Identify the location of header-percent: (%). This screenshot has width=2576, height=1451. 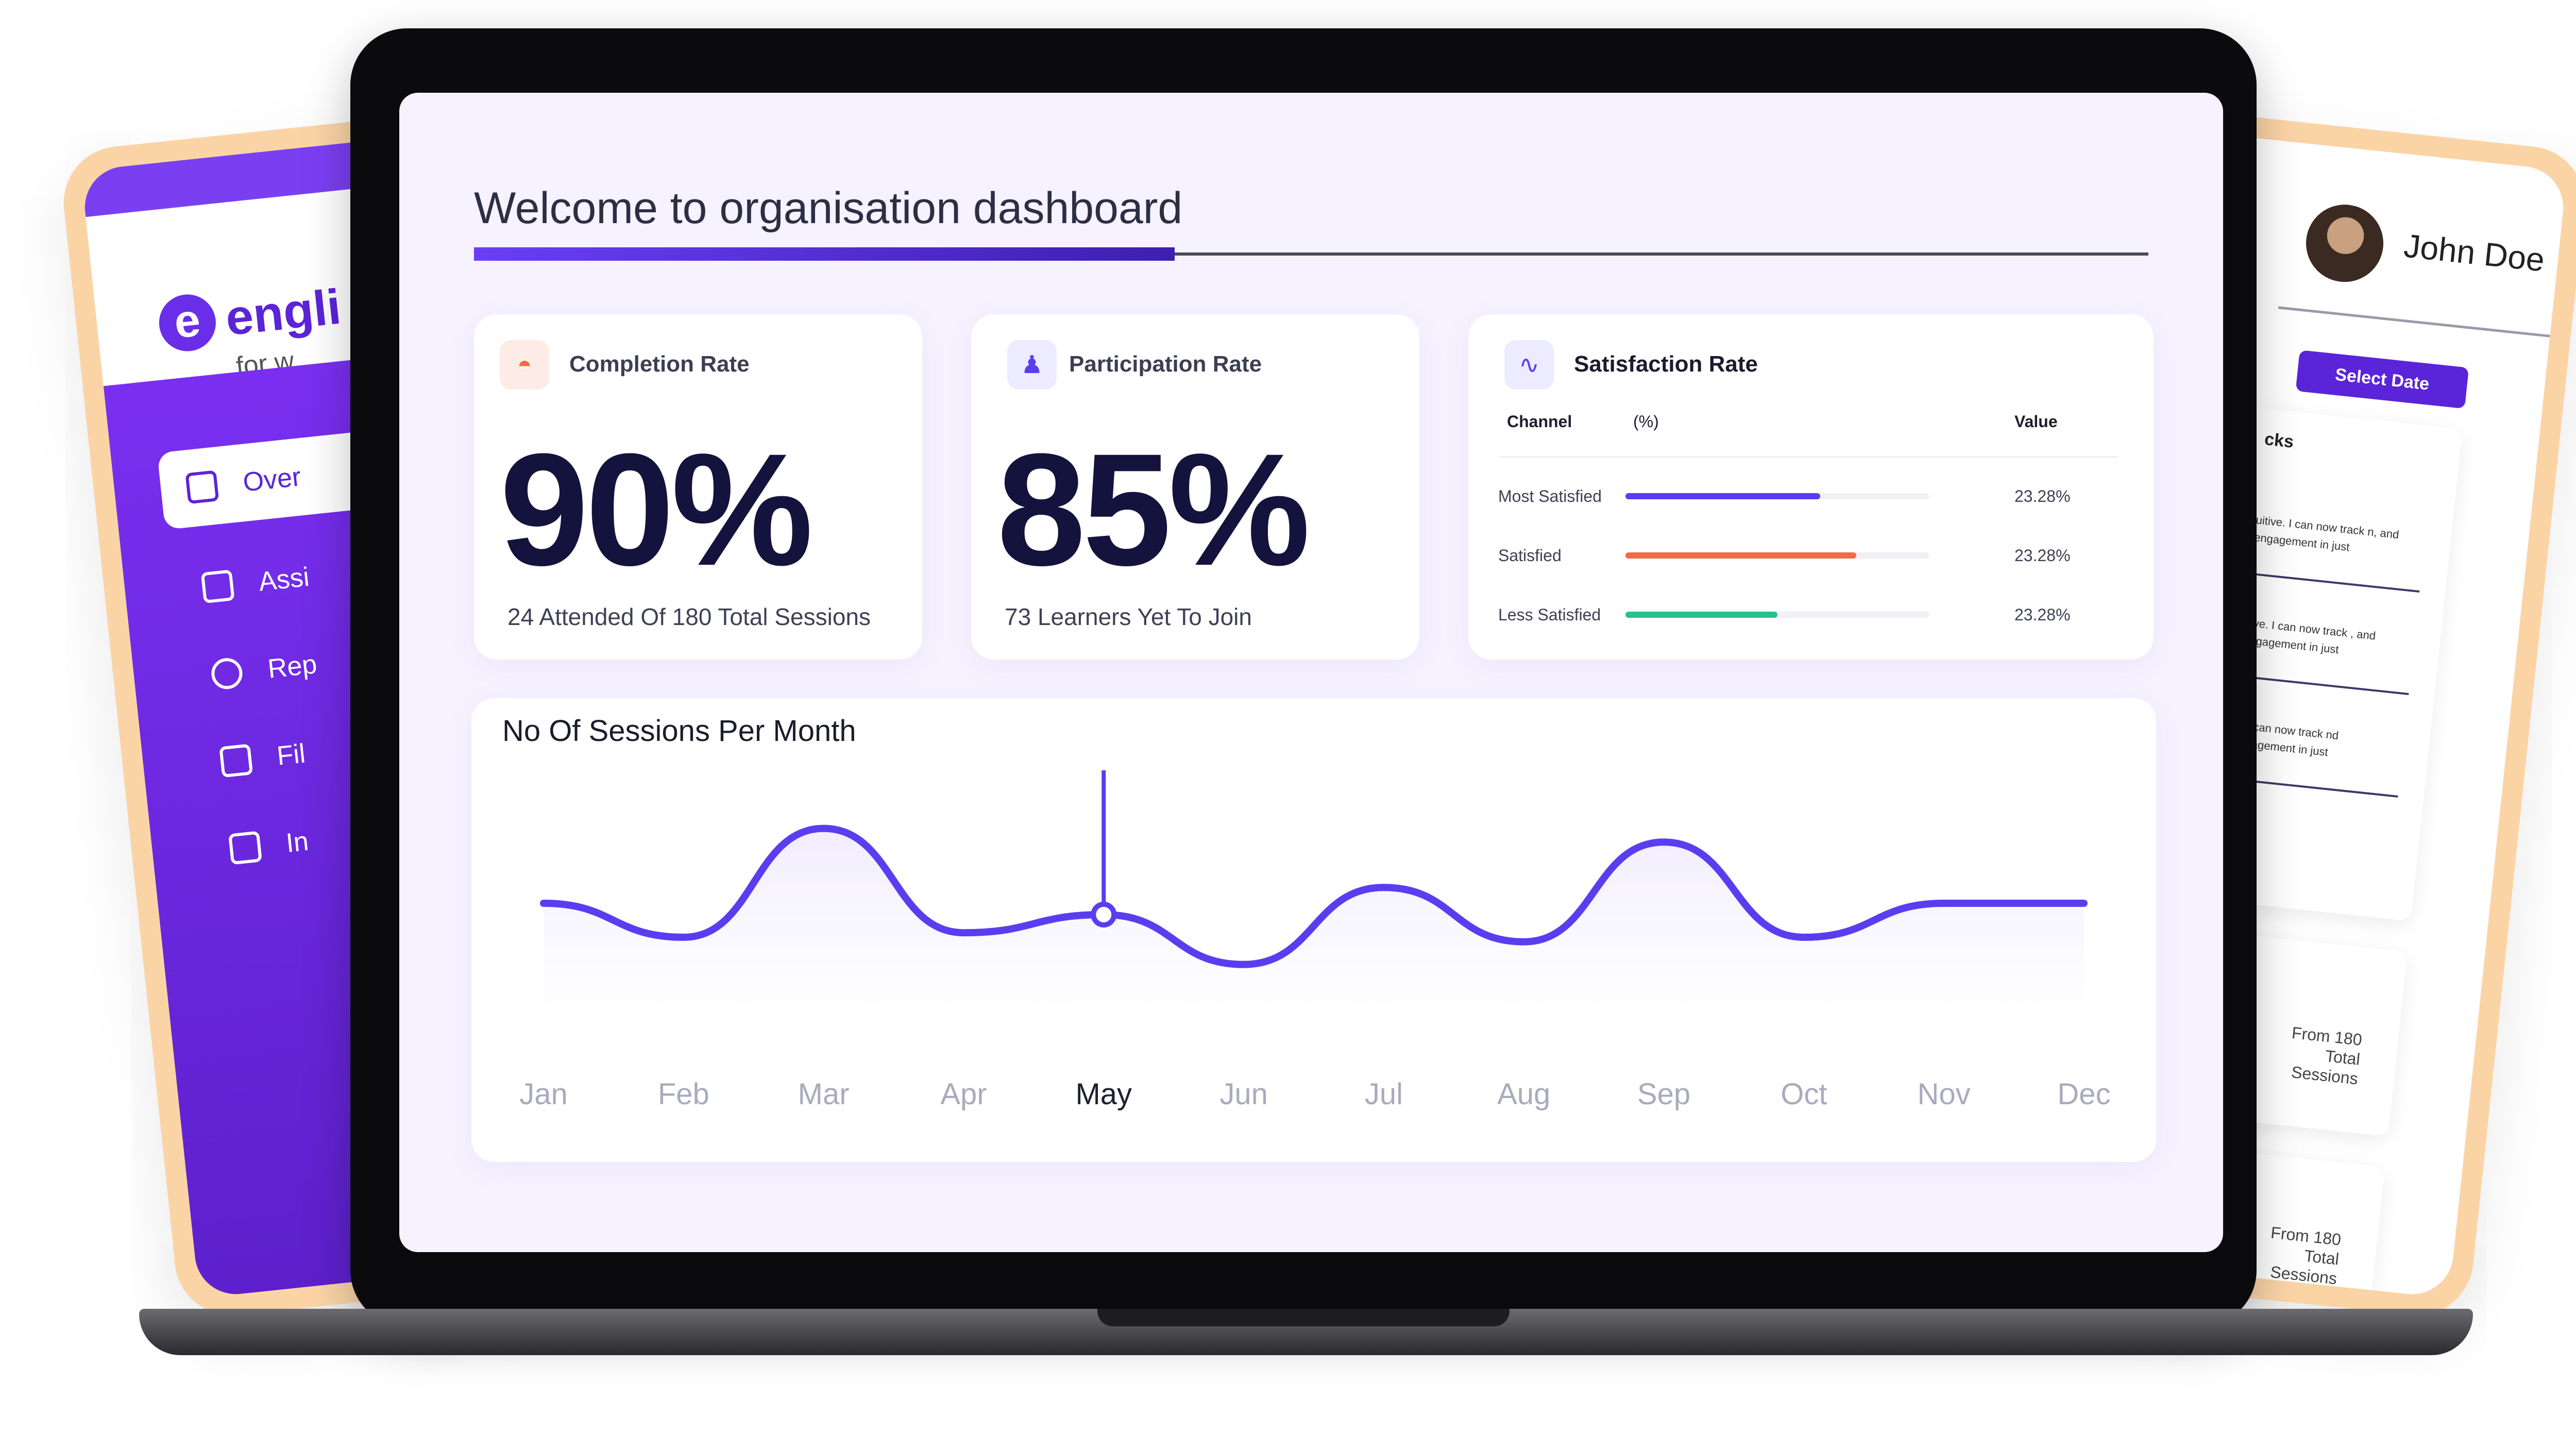
(1646, 421).